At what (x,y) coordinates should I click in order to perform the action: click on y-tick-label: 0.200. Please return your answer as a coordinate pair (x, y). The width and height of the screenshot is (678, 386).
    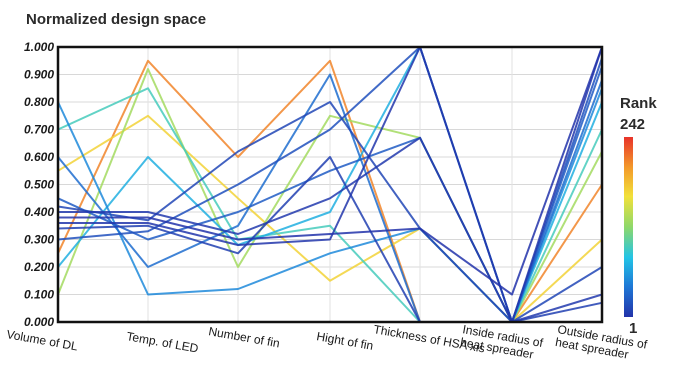
    Looking at the image, I should click on (39, 267).